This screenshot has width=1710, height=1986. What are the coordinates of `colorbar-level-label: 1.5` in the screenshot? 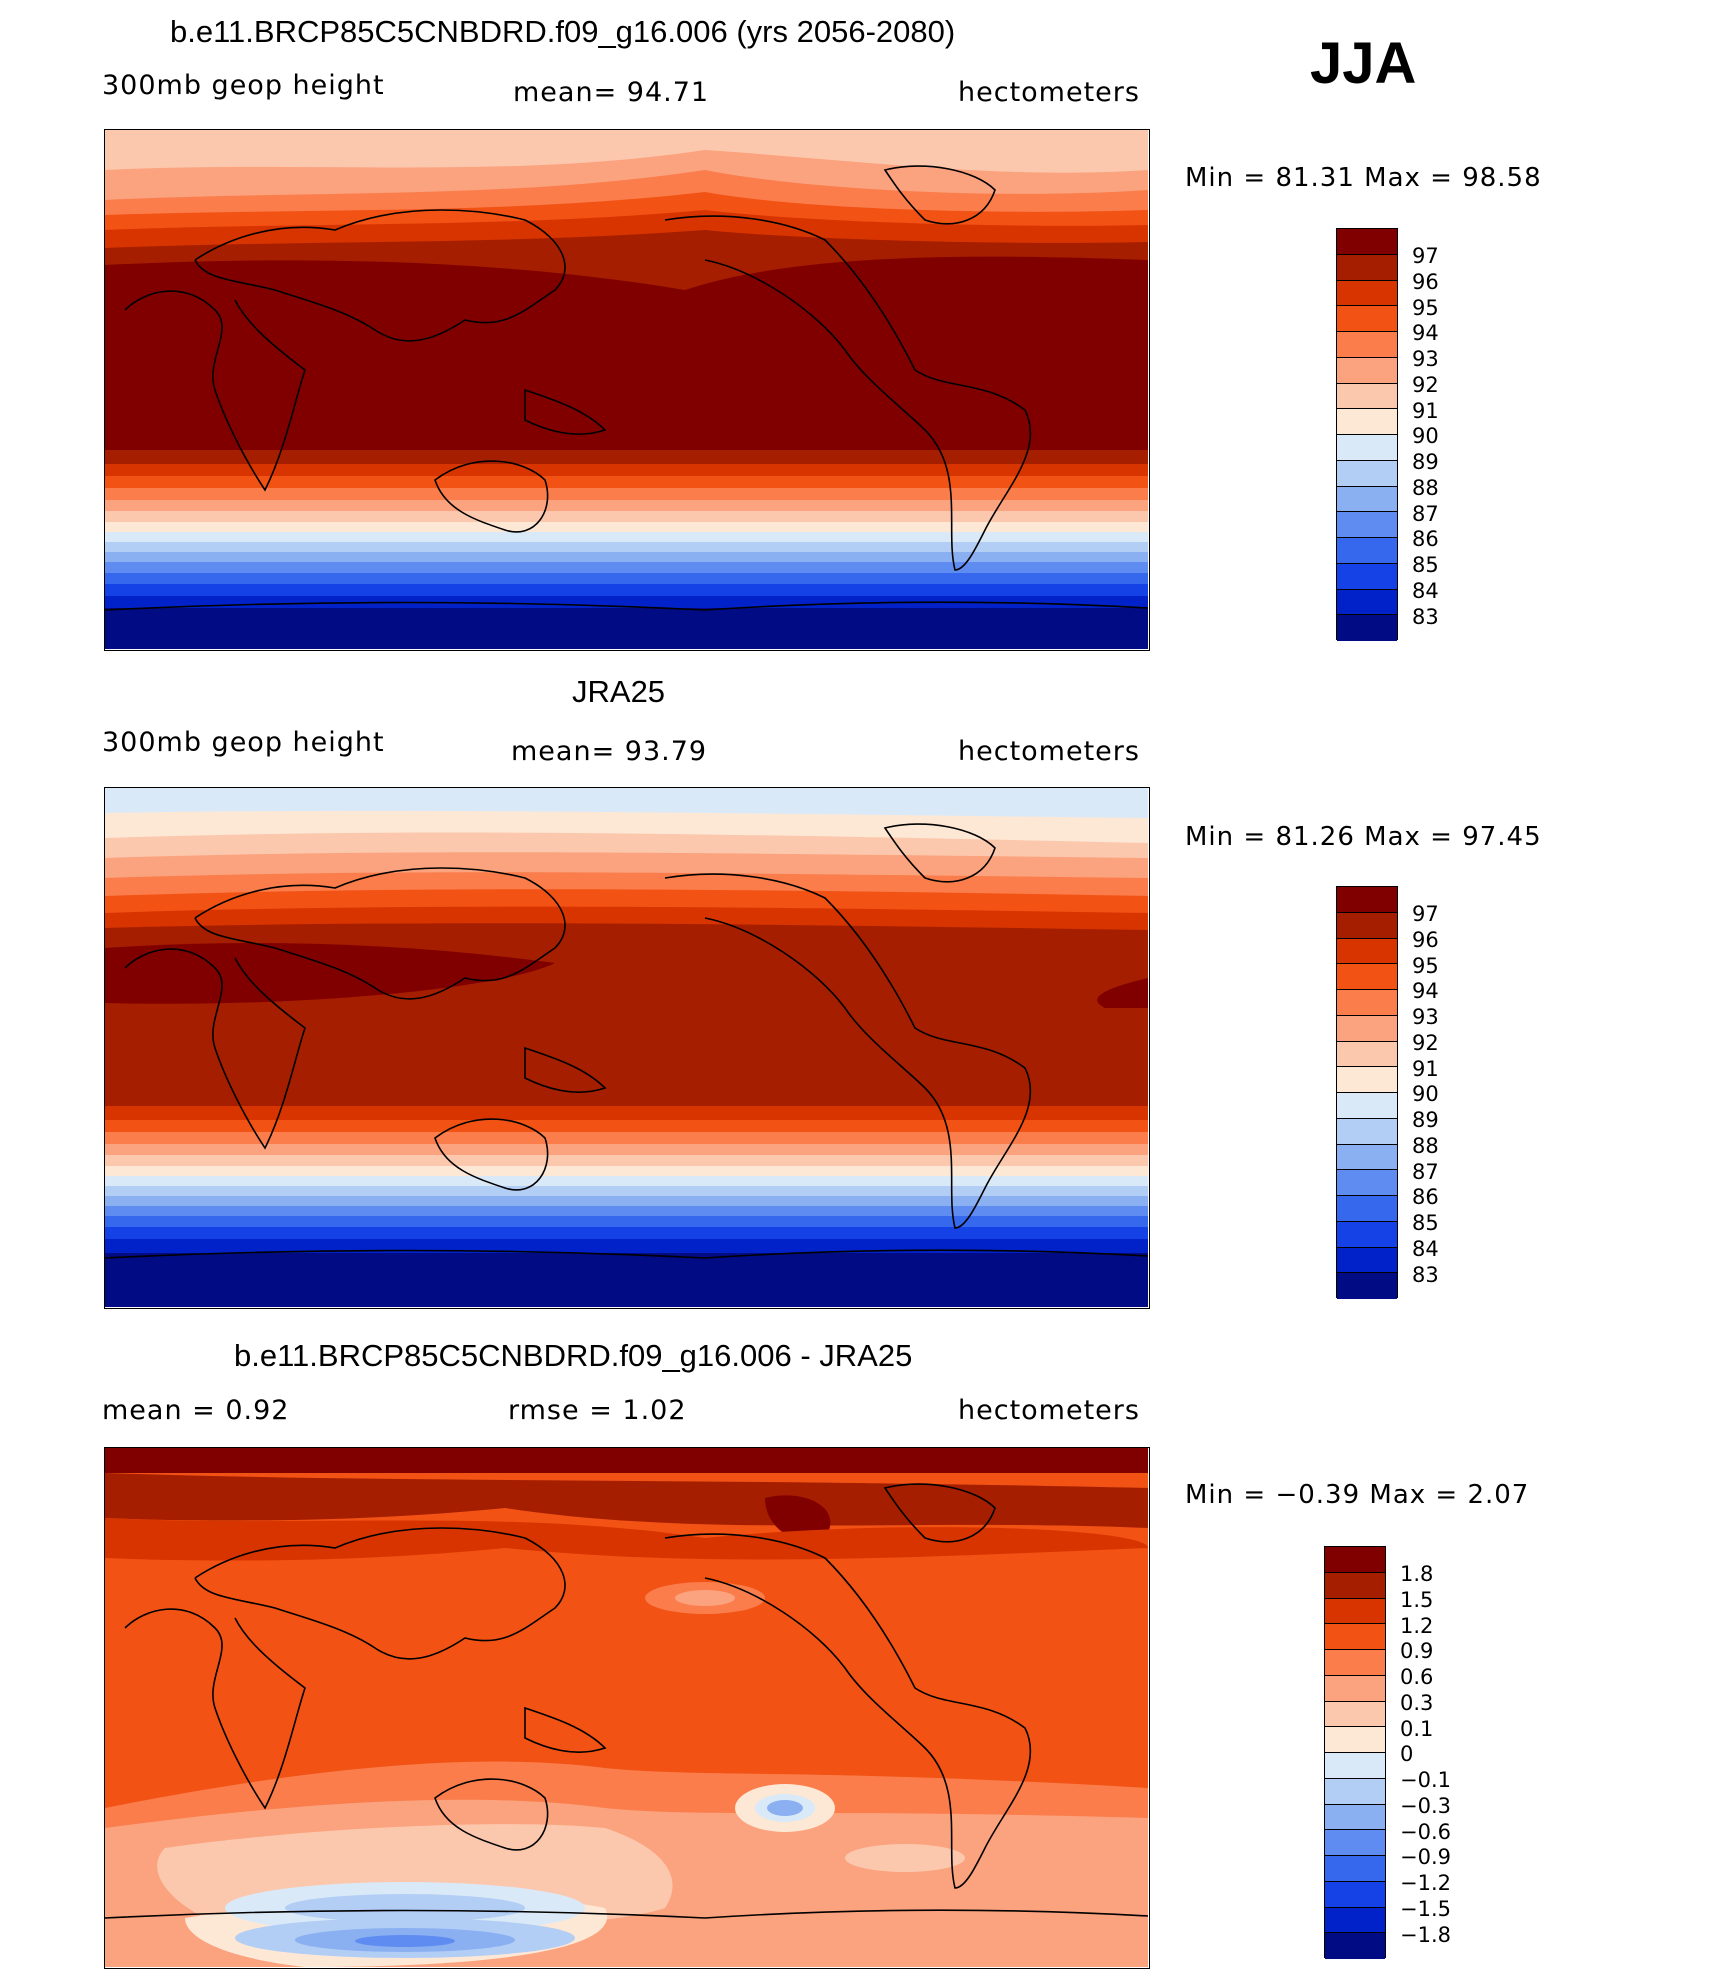 It's located at (1417, 1599).